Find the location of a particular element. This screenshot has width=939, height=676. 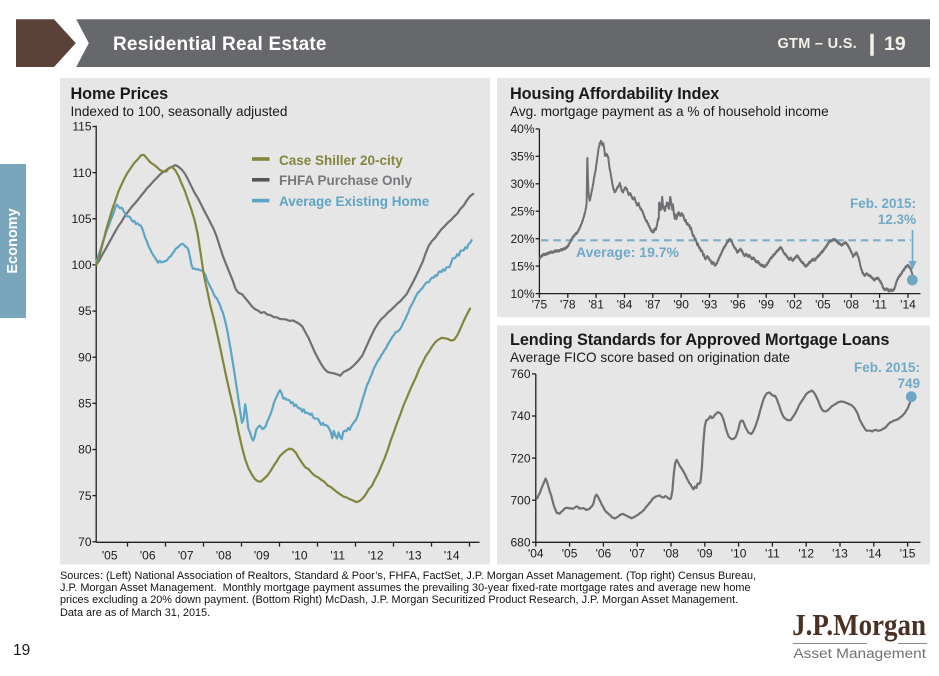

svg-text: 30% is located at coordinates (522, 184).